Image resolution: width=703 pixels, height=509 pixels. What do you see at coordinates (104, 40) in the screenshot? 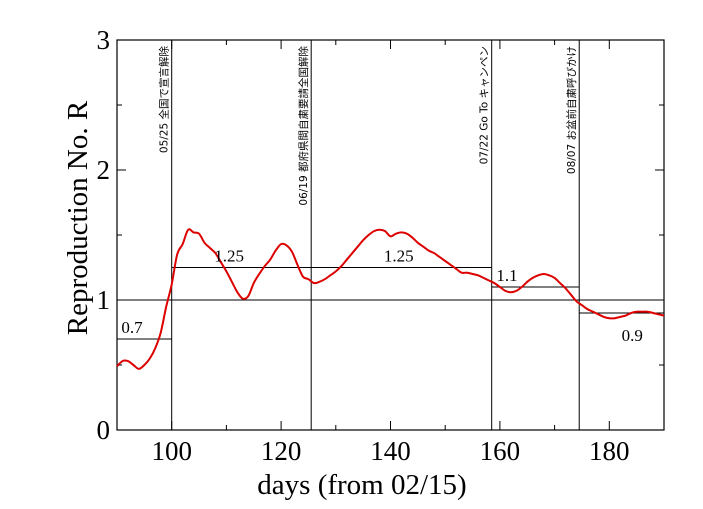
I see `y-tick-label: 3` at bounding box center [104, 40].